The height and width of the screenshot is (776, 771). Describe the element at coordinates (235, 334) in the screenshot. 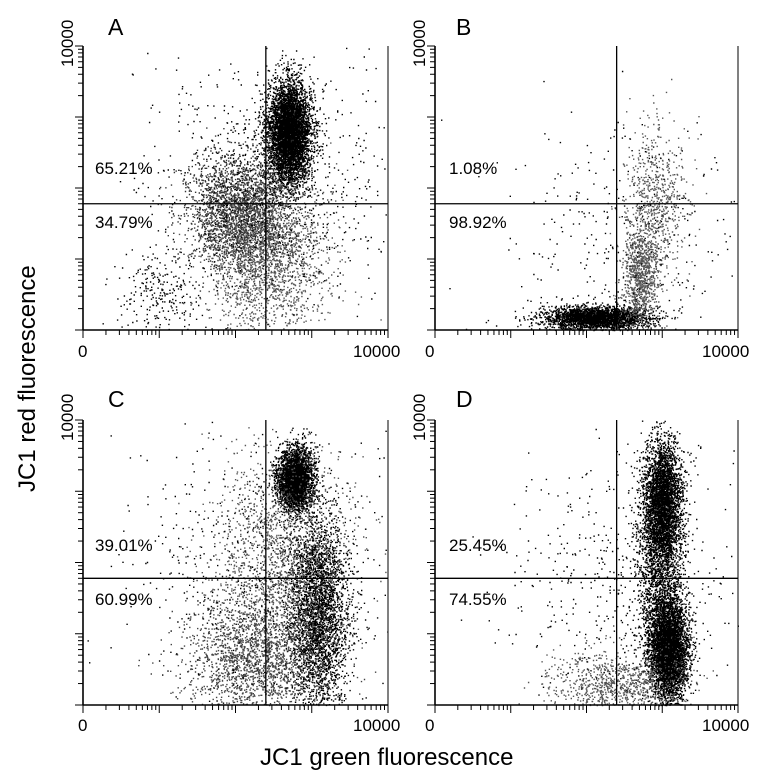

I see `panel-a-x-ticks` at that location.